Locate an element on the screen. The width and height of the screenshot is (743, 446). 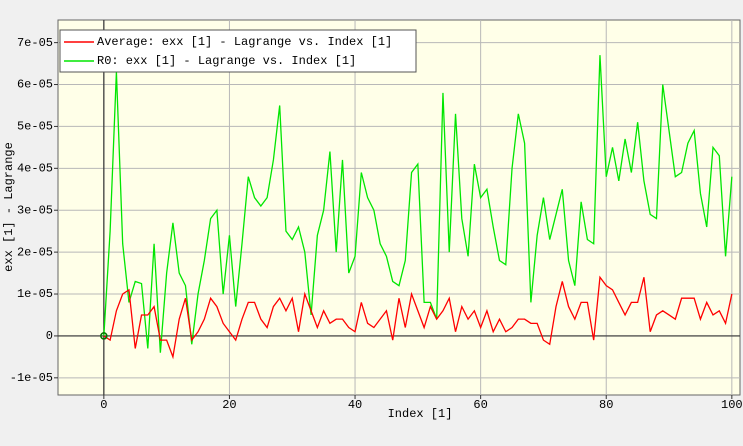
y-tick-label: 7e-05 is located at coordinates (35, 43).